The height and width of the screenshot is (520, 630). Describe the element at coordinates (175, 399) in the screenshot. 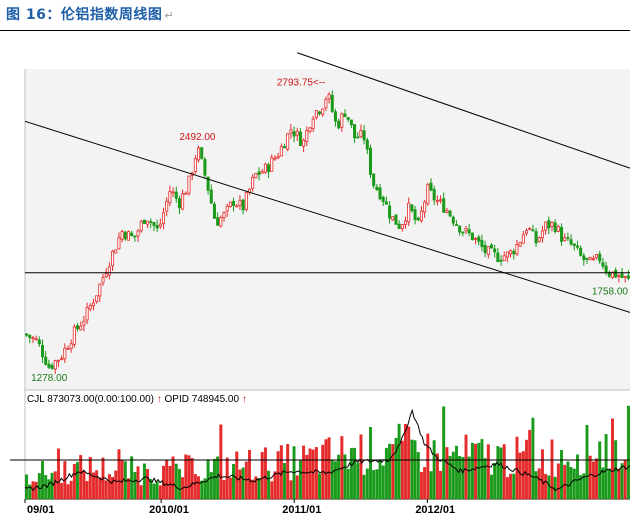

I see `volume-legend-item-3: OPID` at that location.